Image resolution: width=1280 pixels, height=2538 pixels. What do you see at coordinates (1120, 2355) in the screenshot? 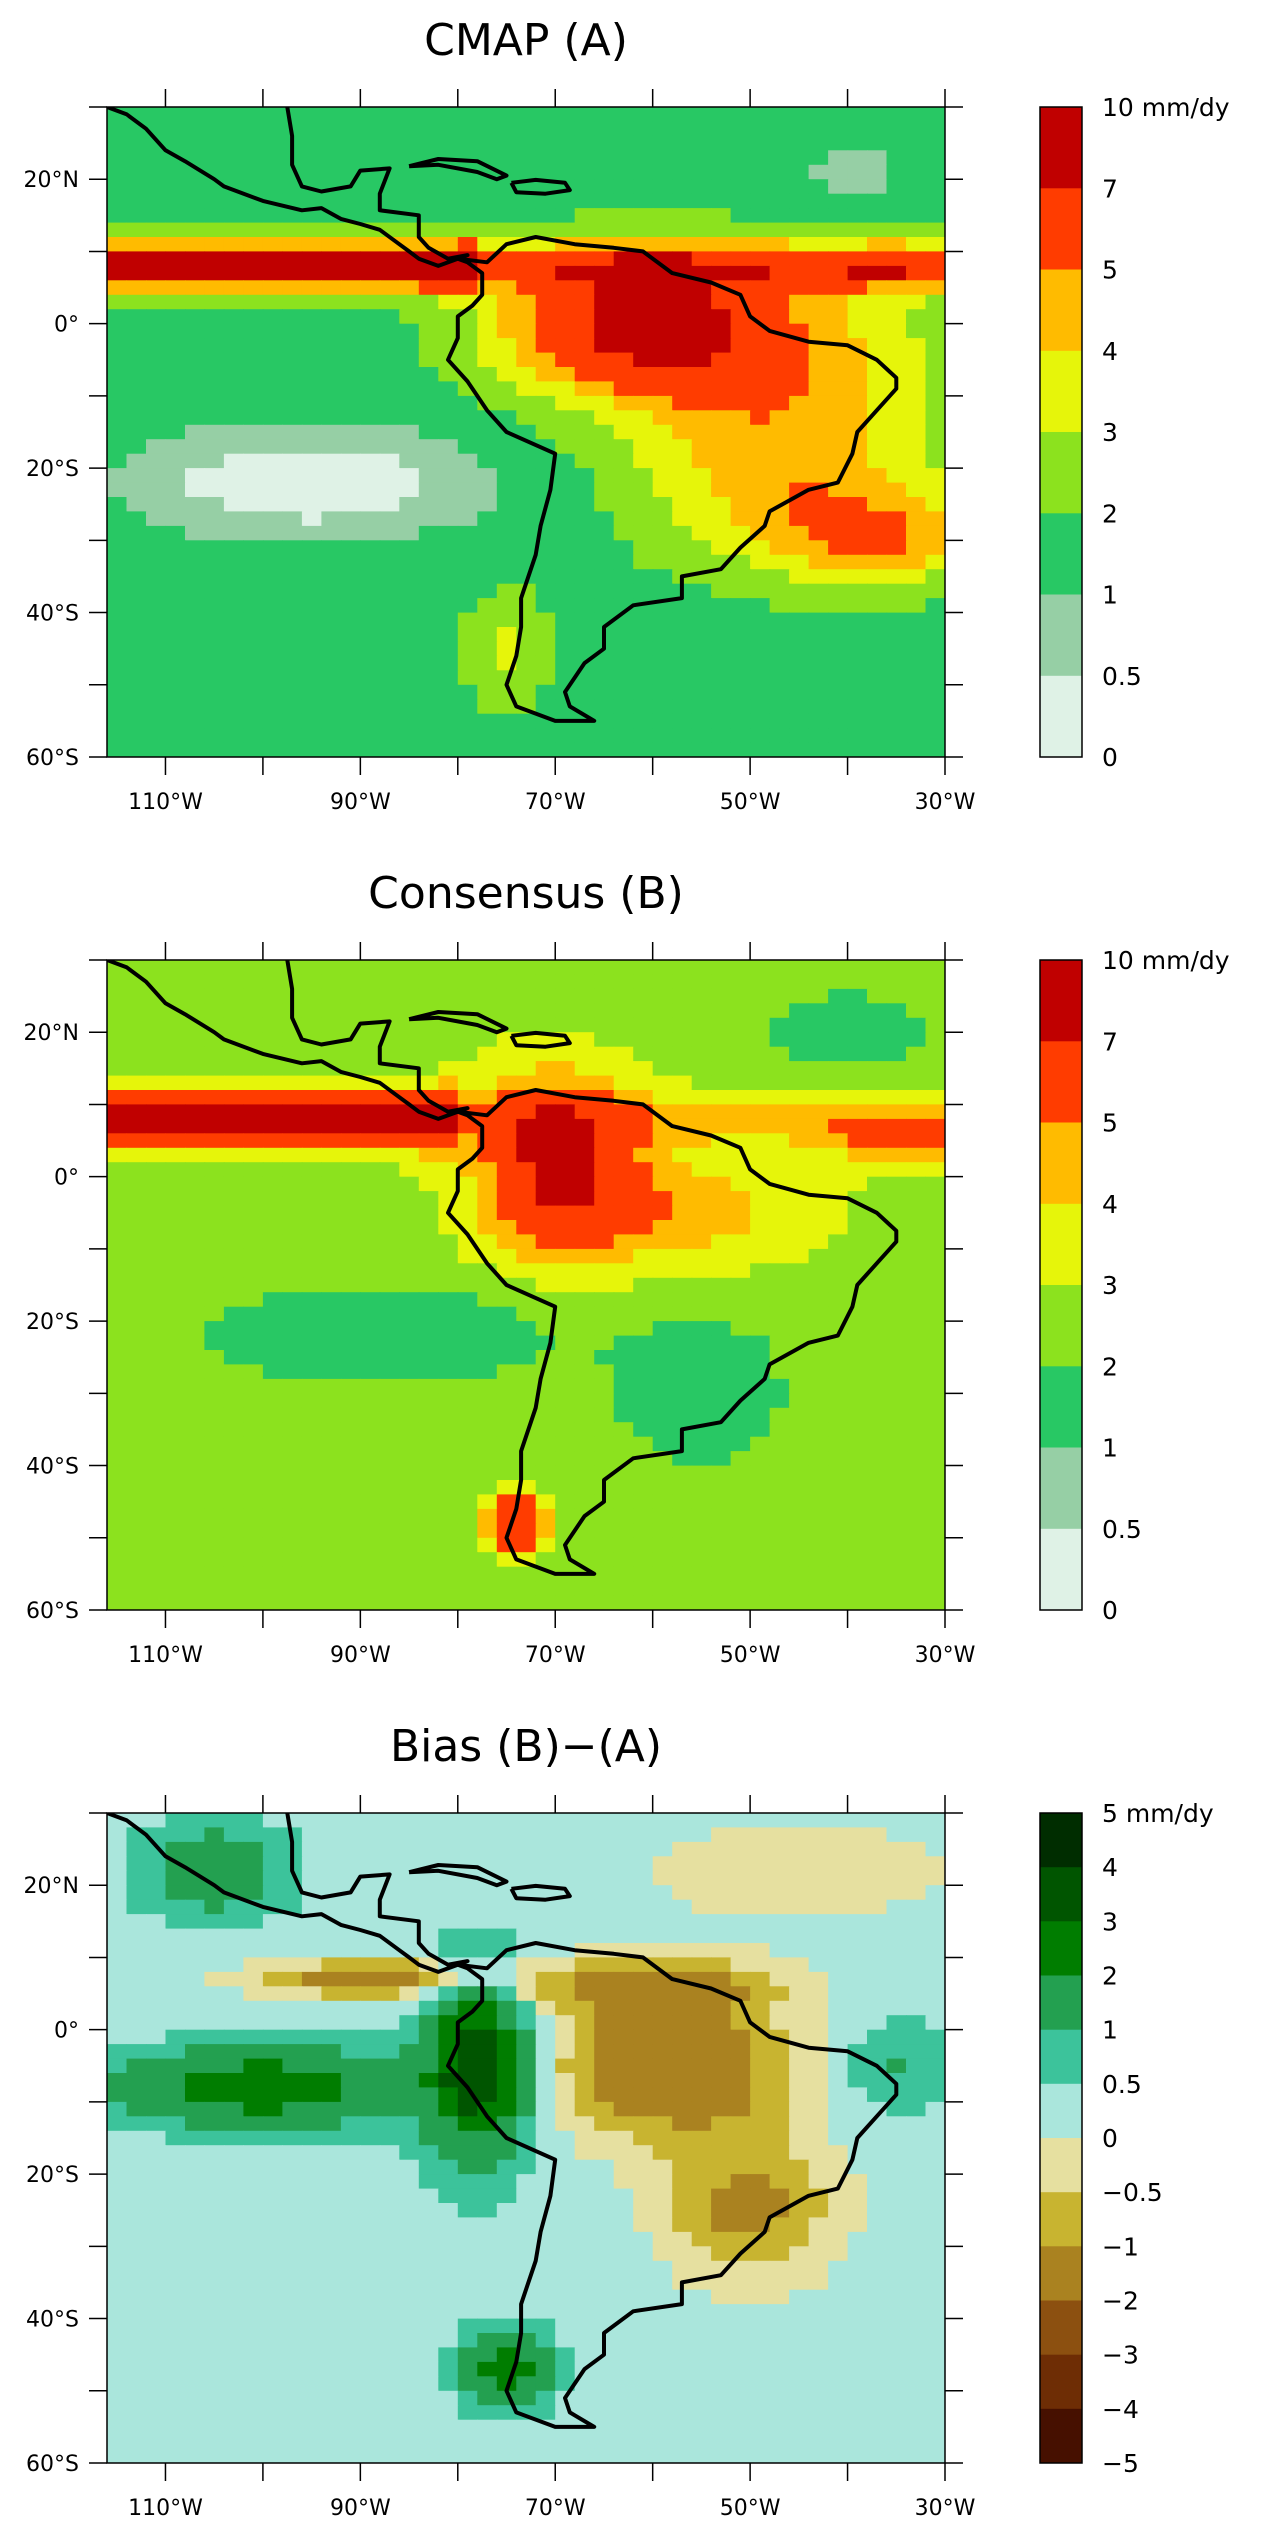
I see `colorbar-label: −3` at bounding box center [1120, 2355].